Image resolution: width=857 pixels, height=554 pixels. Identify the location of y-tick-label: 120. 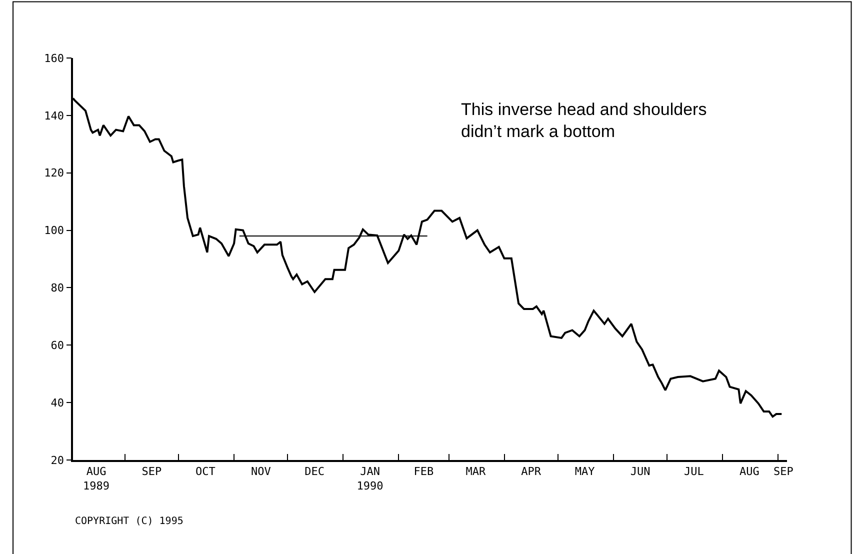
(54, 173).